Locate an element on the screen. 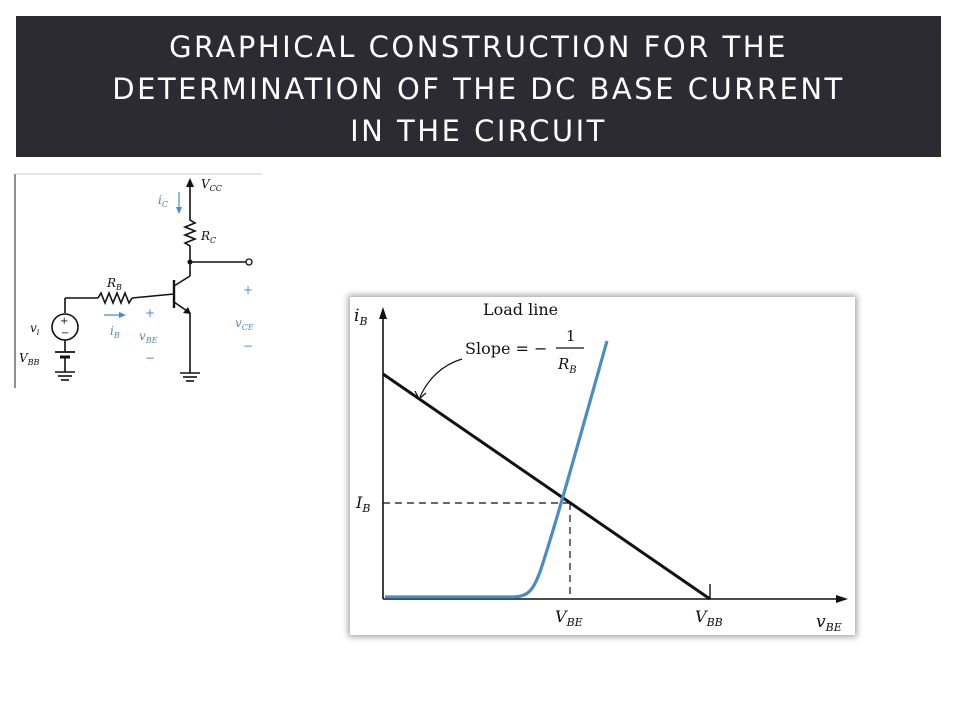  vi-label: vi is located at coordinates (35, 329).